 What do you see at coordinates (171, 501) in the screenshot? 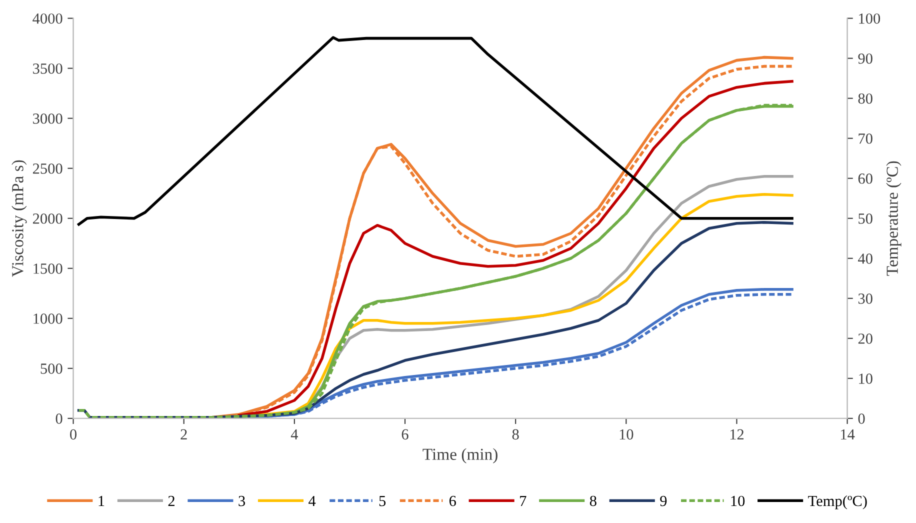
I see `legend-label: 2` at bounding box center [171, 501].